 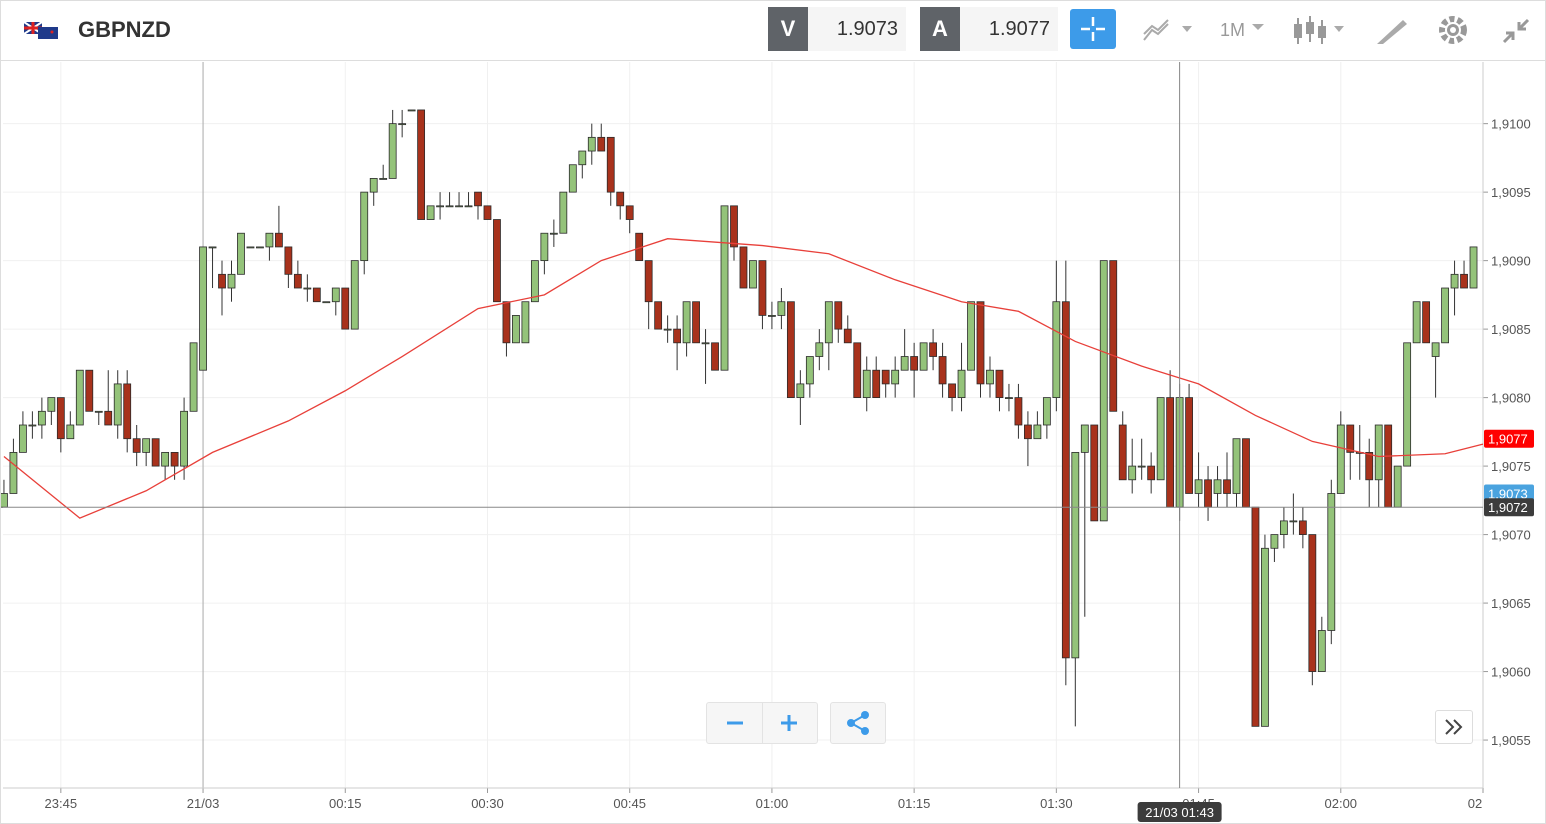 I want to click on draw-button, so click(x=1392, y=31).